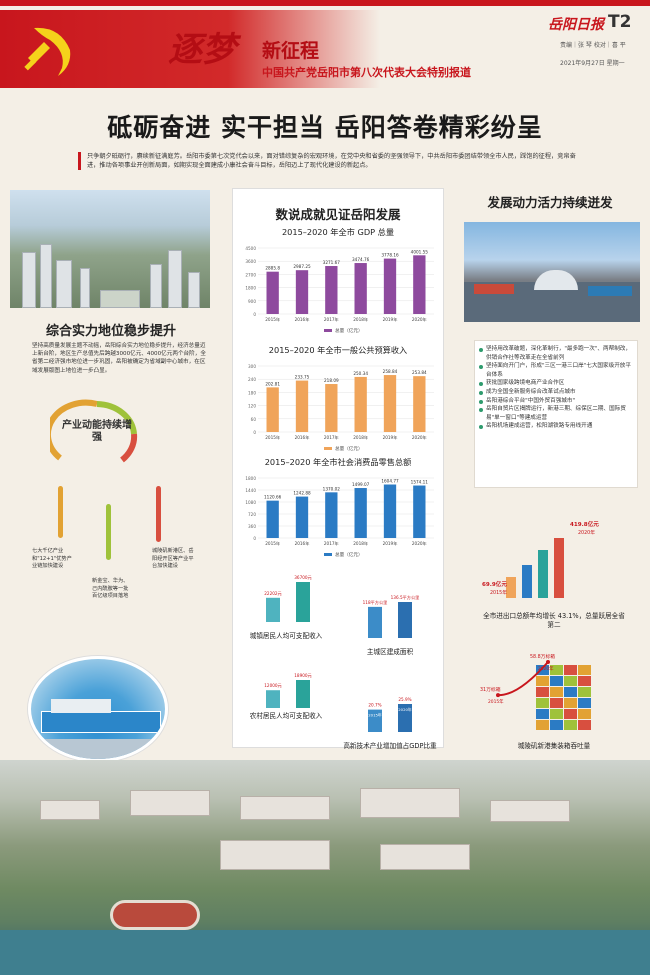 The width and height of the screenshot is (650, 975). Describe the element at coordinates (390, 652) in the screenshot. I see `urban-area-caption: 主城区建成面积` at that location.